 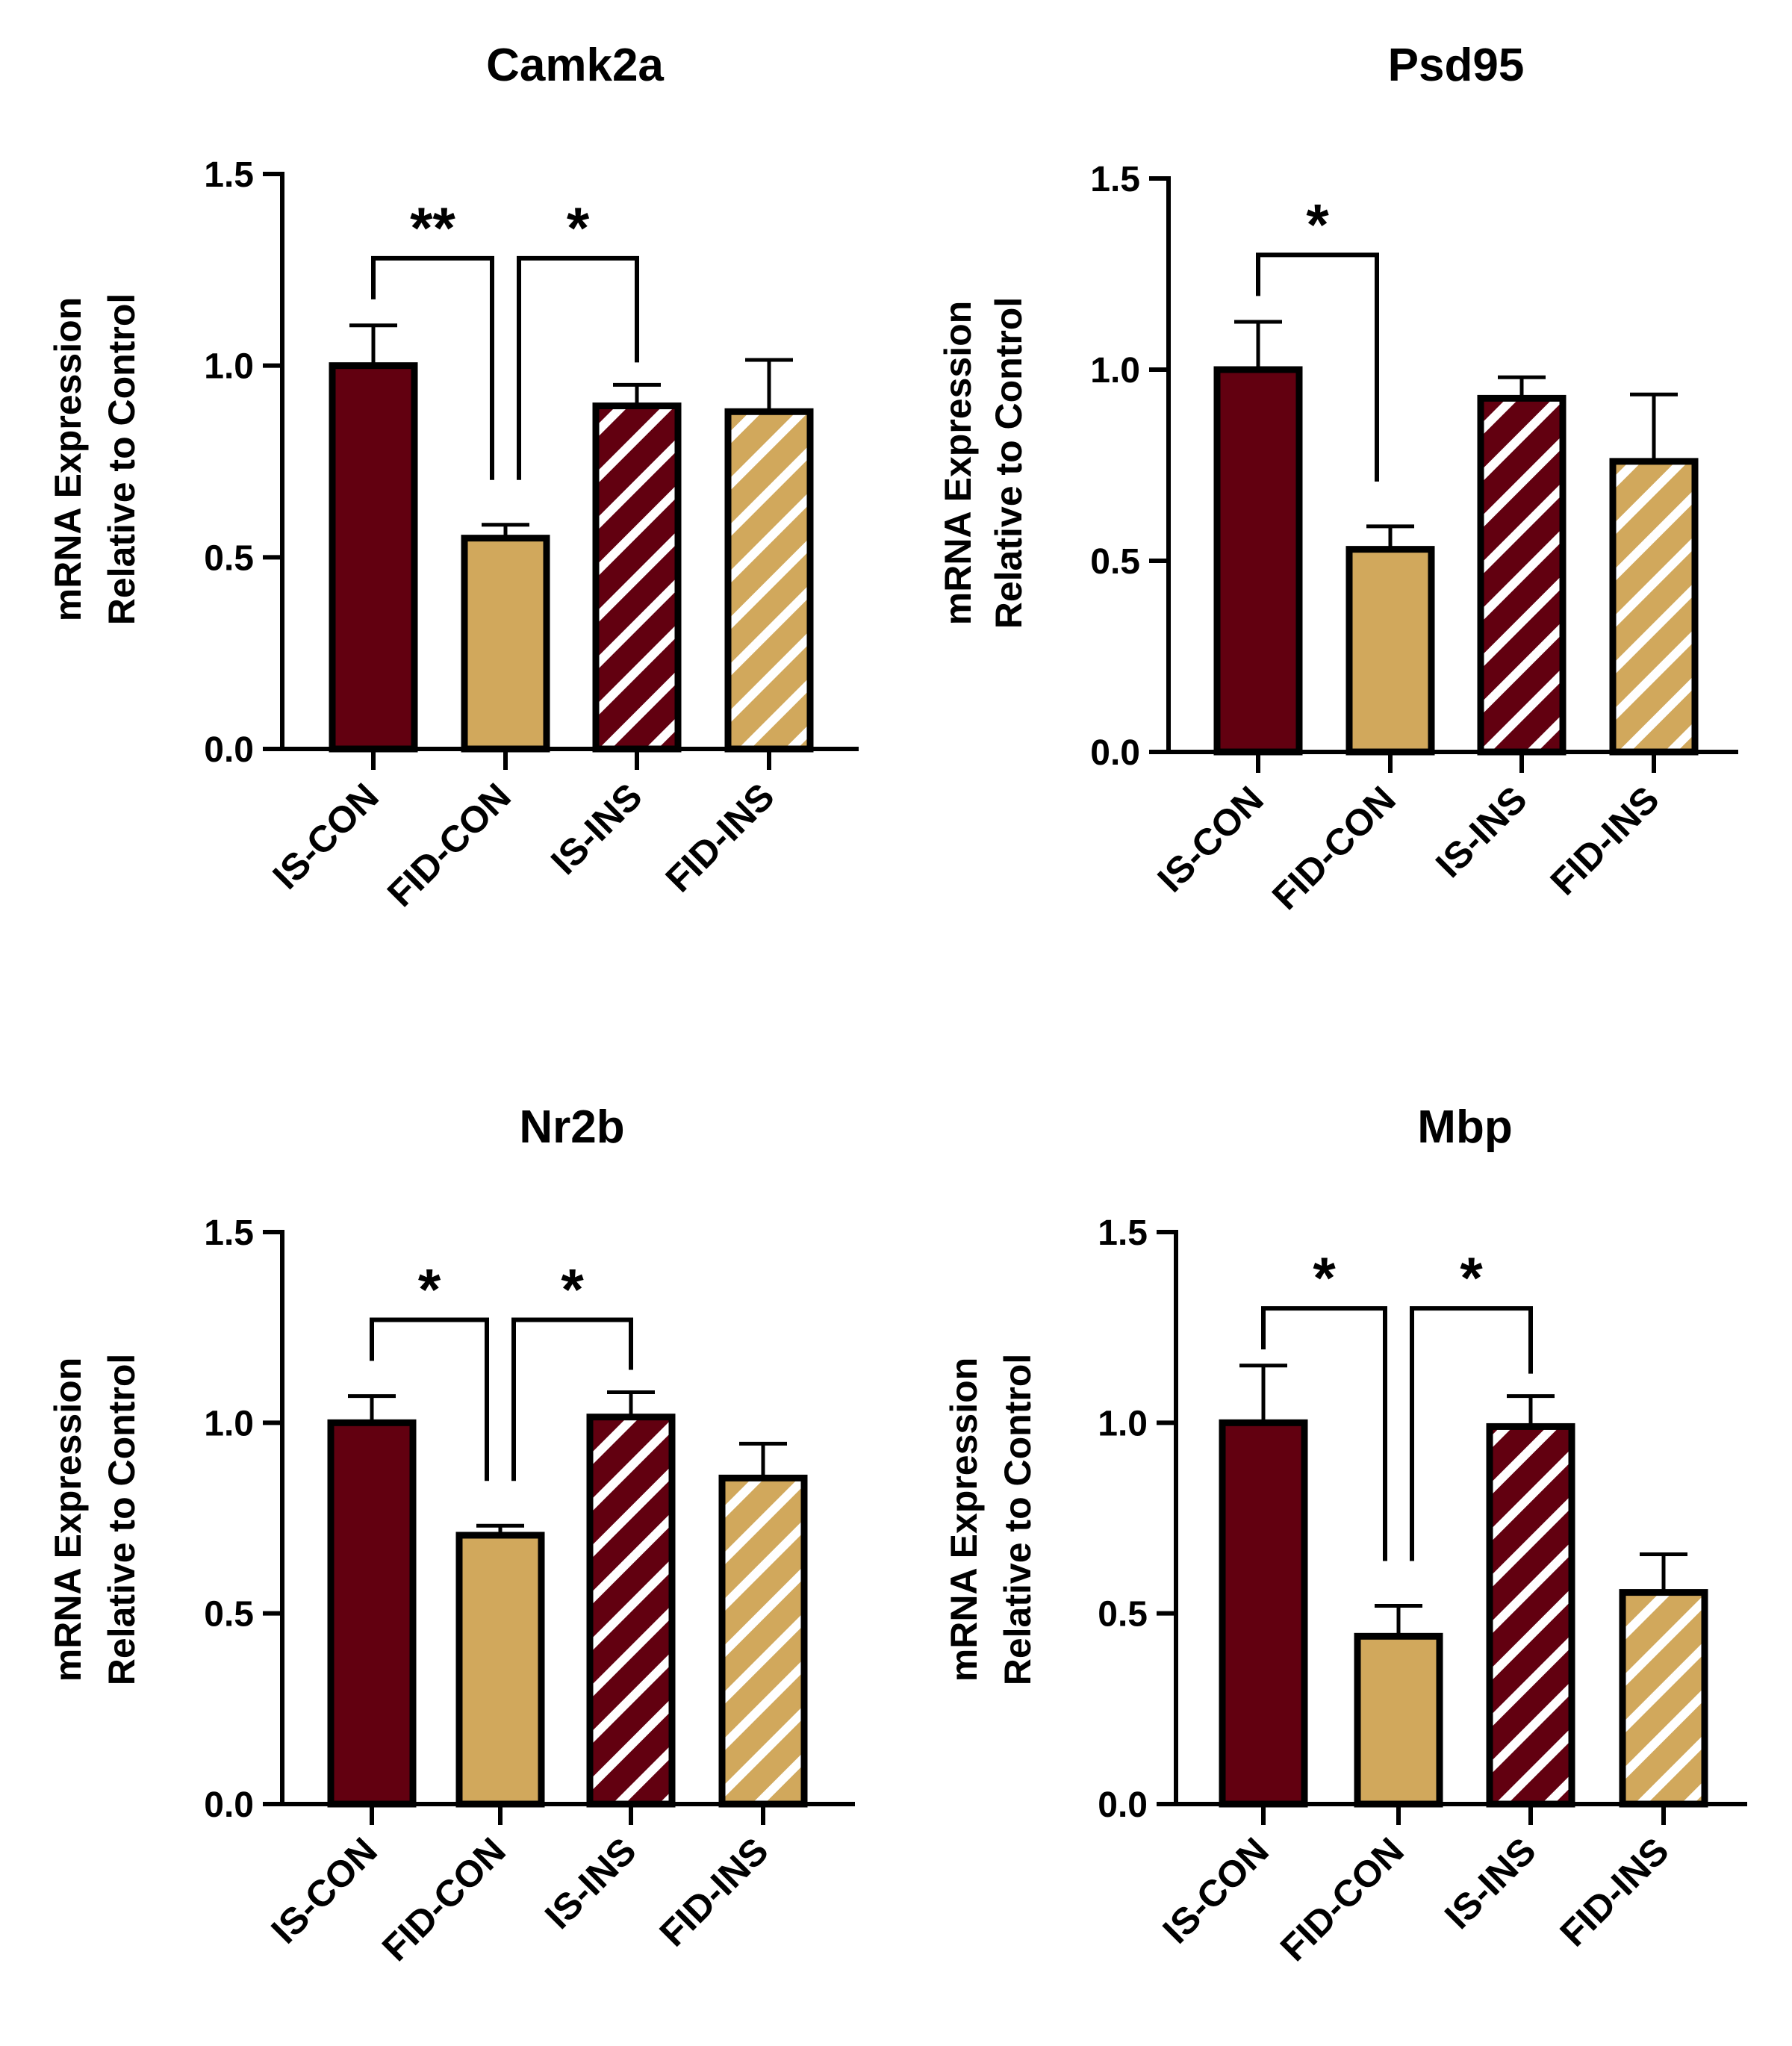 I want to click on significance-label: **, so click(x=432, y=228).